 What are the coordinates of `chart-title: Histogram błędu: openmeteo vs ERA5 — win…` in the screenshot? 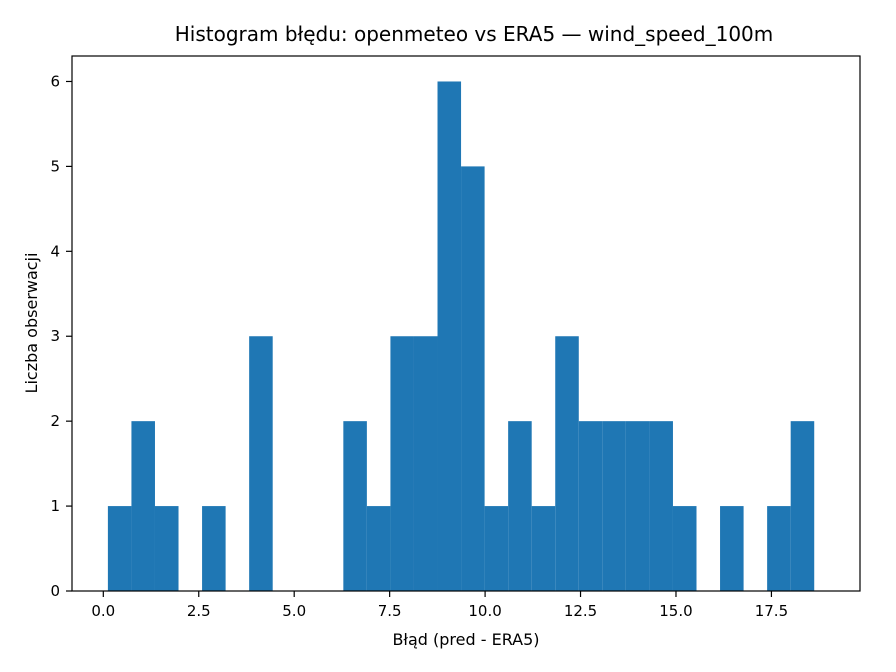 It's located at (474, 34).